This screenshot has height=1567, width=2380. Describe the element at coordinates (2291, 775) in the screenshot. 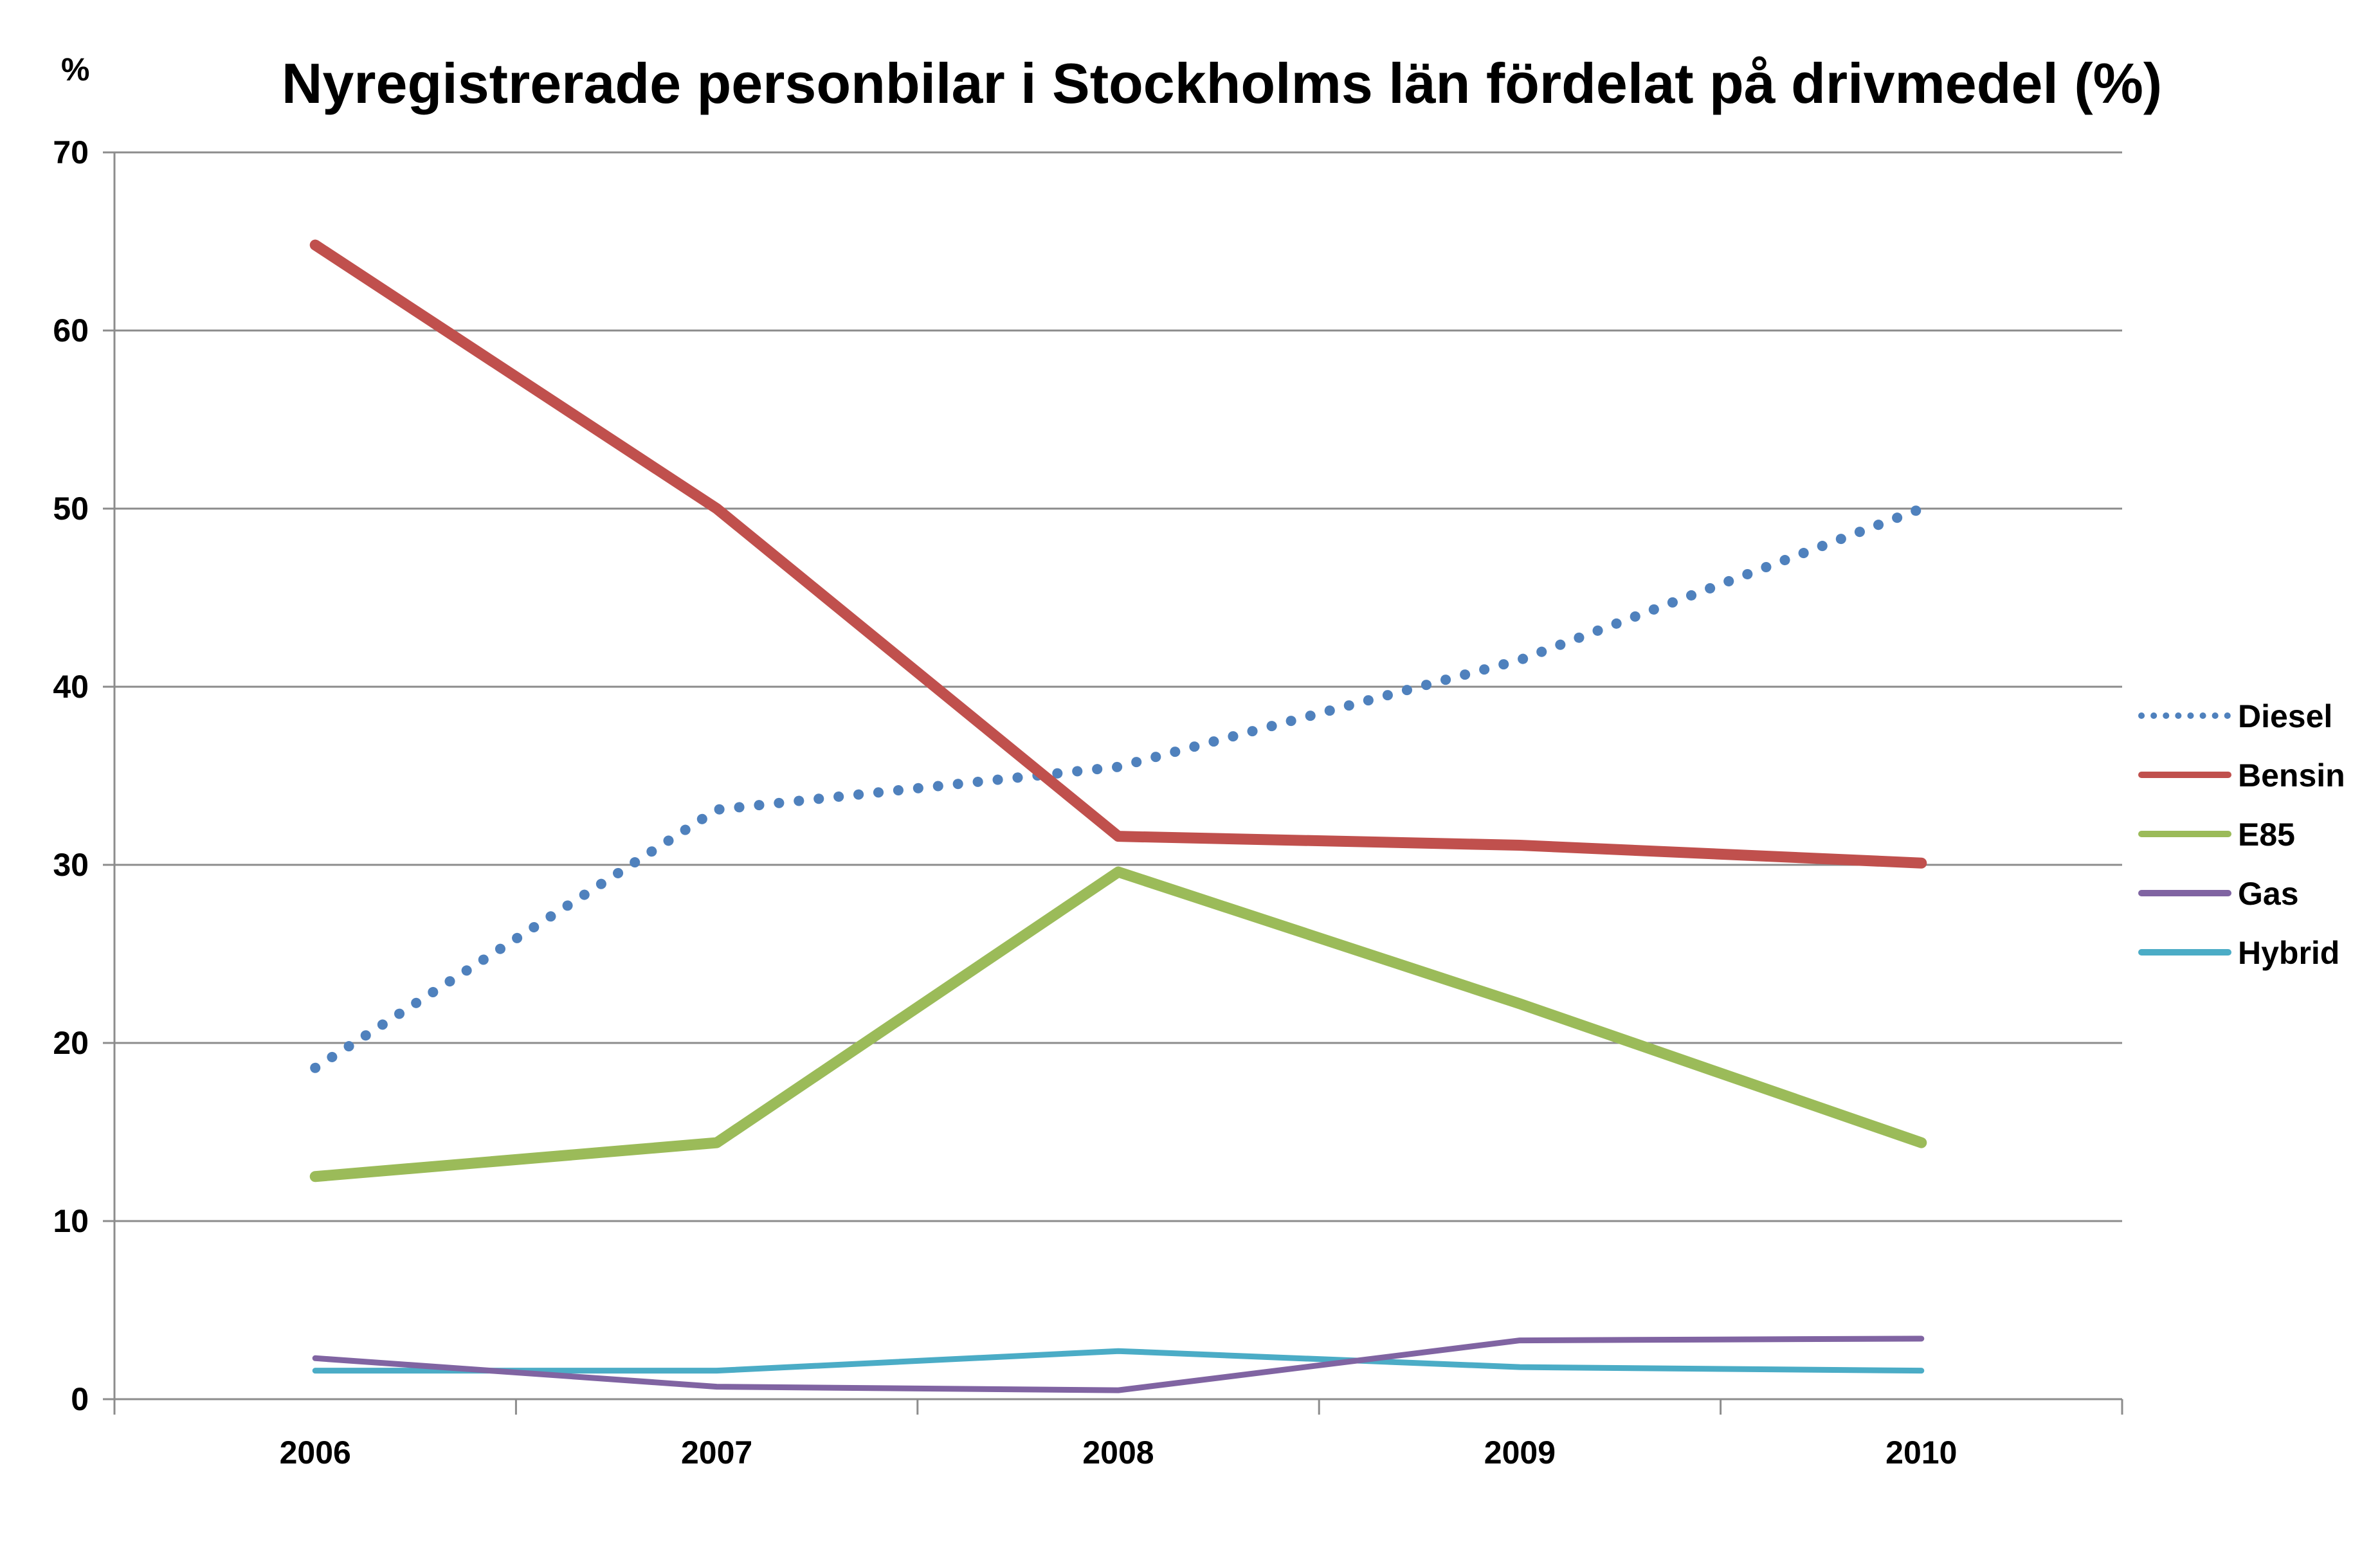

I see `legend-label-bensin: Bensin` at that location.